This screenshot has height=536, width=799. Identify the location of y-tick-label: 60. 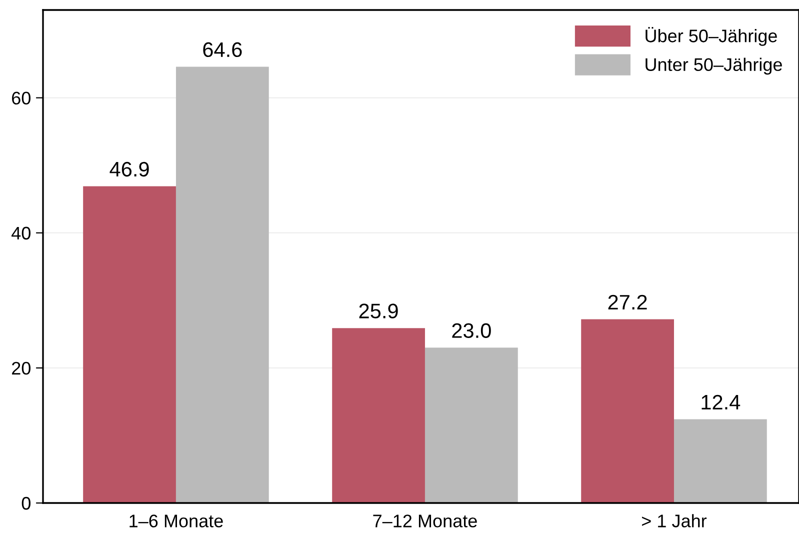
(21, 98).